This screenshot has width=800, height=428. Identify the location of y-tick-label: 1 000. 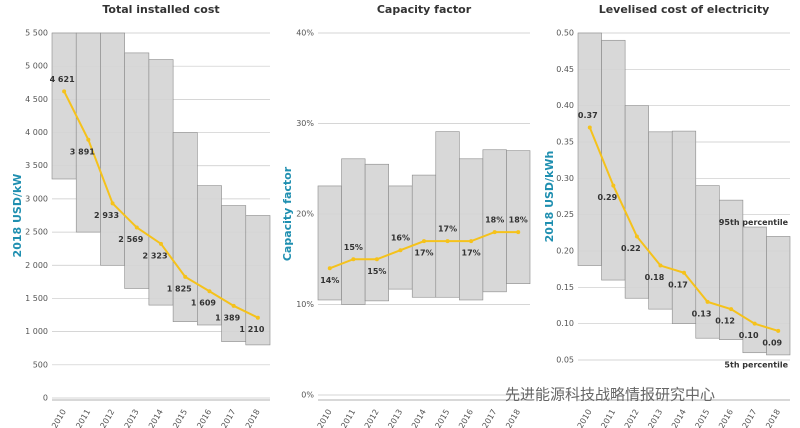
(36, 331).